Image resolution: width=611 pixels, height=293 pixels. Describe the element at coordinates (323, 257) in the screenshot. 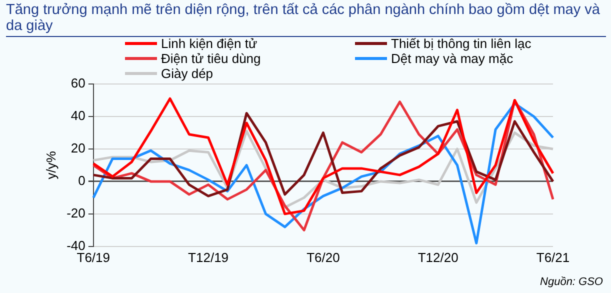

I see `x-tick-label: T6/20` at that location.